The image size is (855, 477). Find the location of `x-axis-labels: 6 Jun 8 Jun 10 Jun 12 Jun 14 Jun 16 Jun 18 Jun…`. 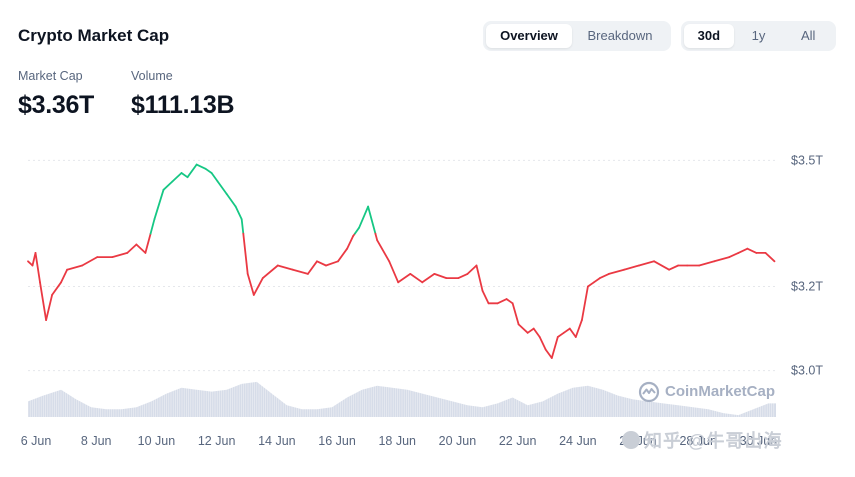

x-axis-labels: 6 Jun 8 Jun 10 Jun 12 Jun 14 Jun 16 Jun 18 Jun… is located at coordinates (399, 441).